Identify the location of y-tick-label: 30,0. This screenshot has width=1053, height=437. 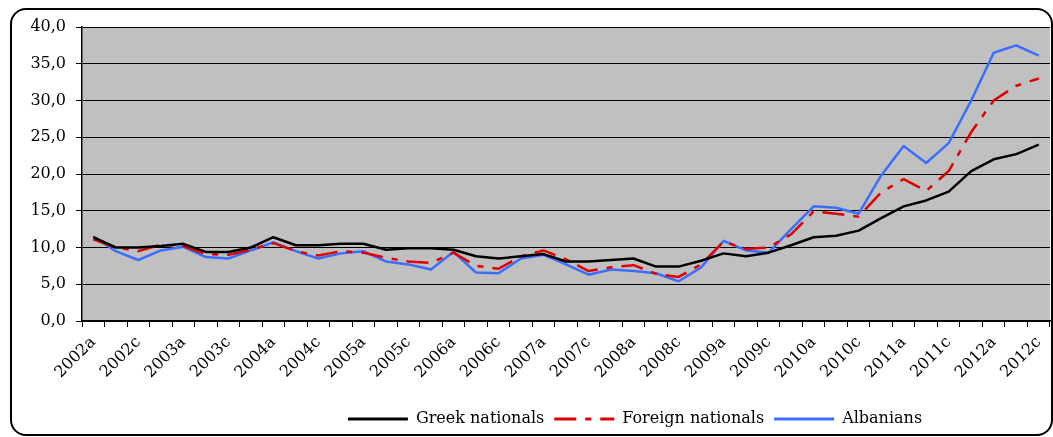
(48, 99).